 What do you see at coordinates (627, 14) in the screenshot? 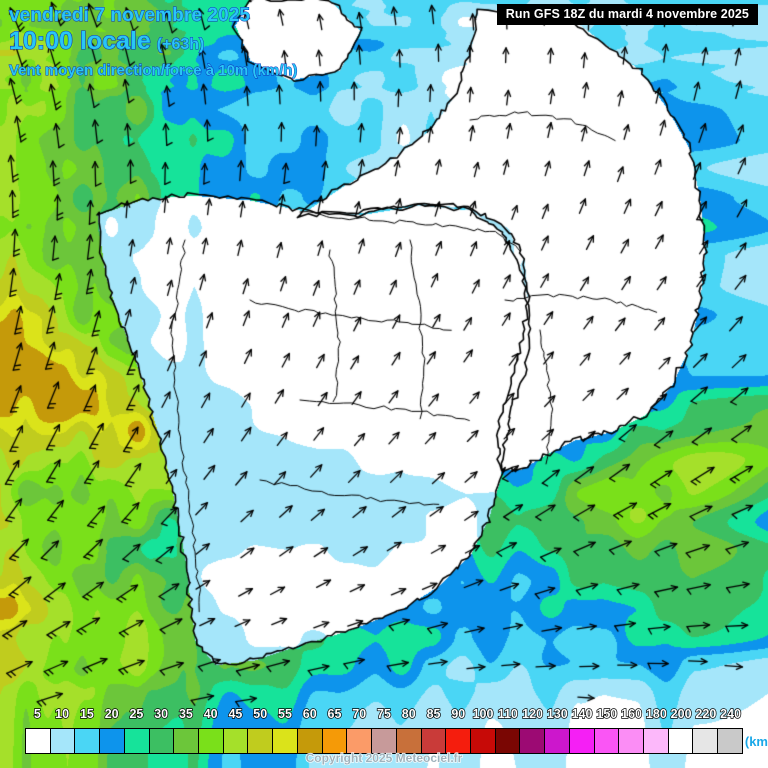
I see `model-run-badge: Run GFS 18Z du mardi 4 novembre 2025` at bounding box center [627, 14].